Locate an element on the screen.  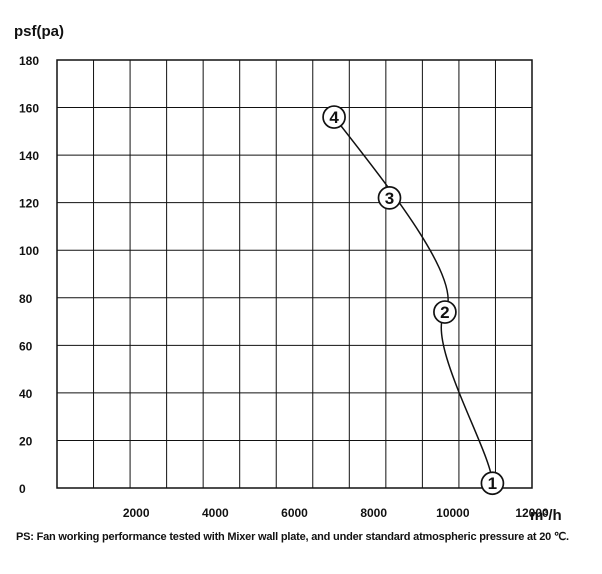
point-label: 2 is located at coordinates (444, 312).